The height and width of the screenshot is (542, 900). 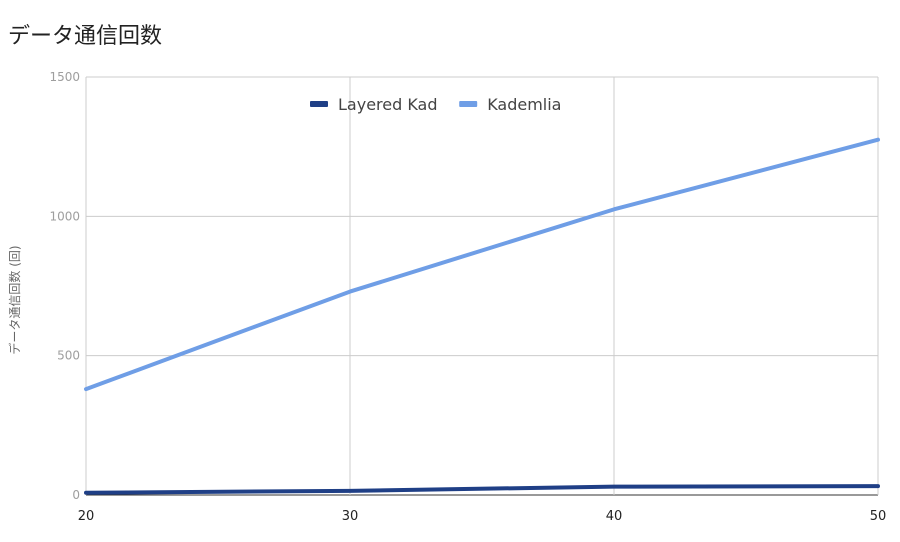 I want to click on y-tick-label: 1500, so click(x=64, y=77).